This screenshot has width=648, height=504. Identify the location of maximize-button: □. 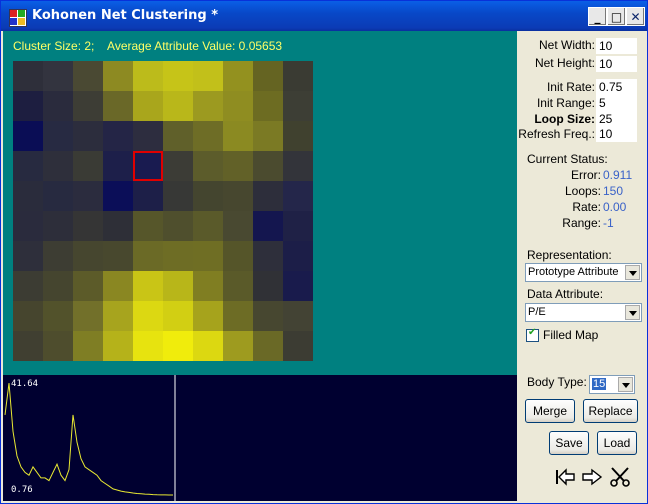
(616, 16).